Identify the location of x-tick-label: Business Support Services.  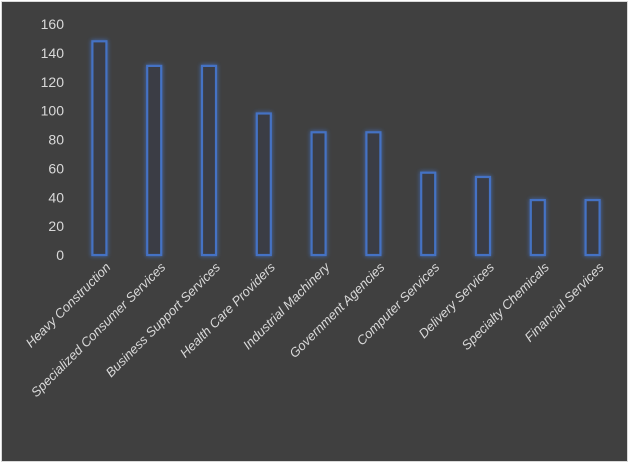
(163, 319).